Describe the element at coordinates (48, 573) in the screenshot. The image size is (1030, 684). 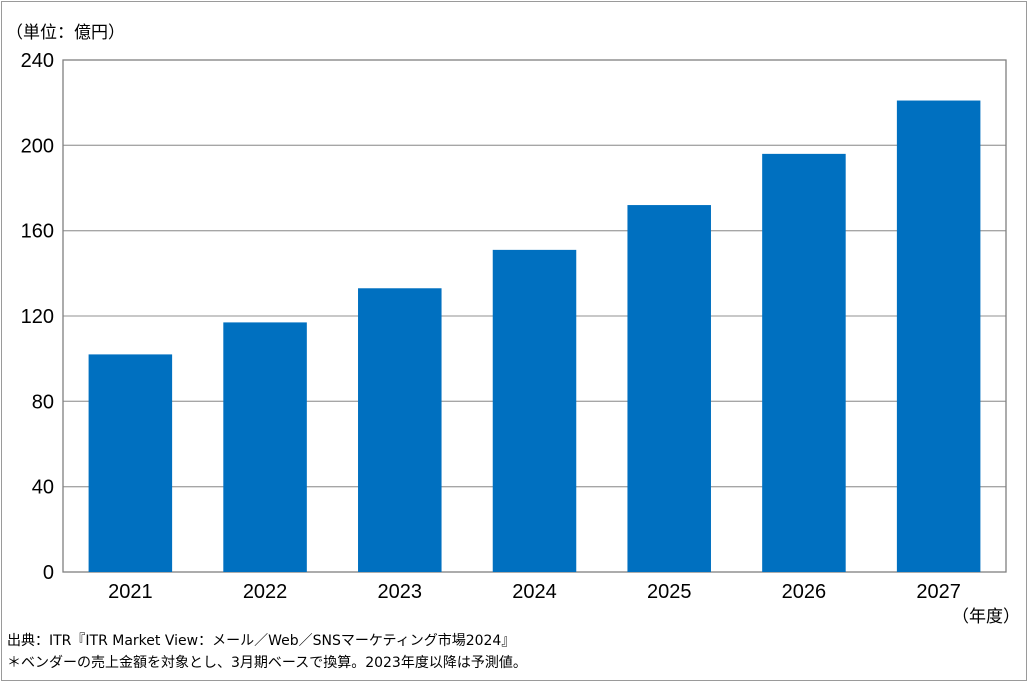
I see `y-tick-label: 0` at that location.